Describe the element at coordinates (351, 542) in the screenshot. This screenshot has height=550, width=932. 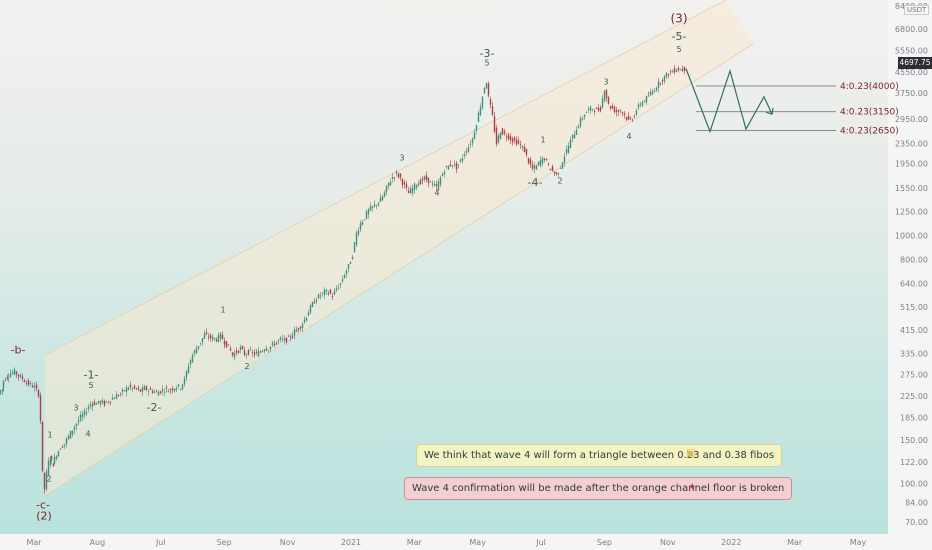
I see `time-tick-label: 2021` at that location.